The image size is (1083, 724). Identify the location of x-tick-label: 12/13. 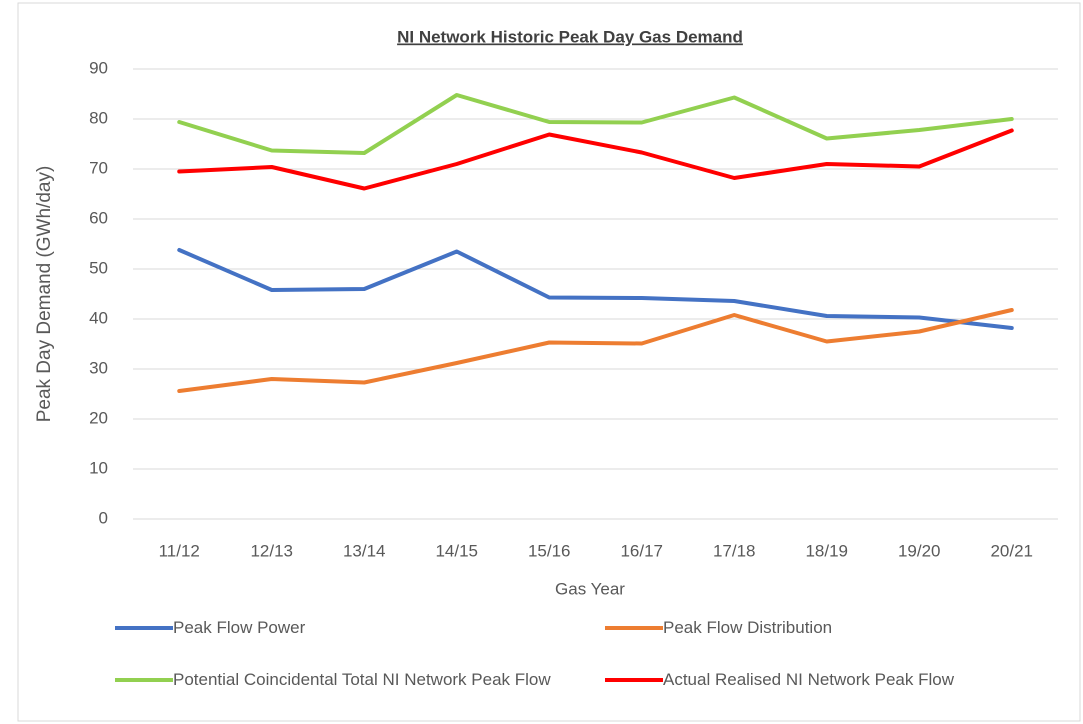
(271, 550).